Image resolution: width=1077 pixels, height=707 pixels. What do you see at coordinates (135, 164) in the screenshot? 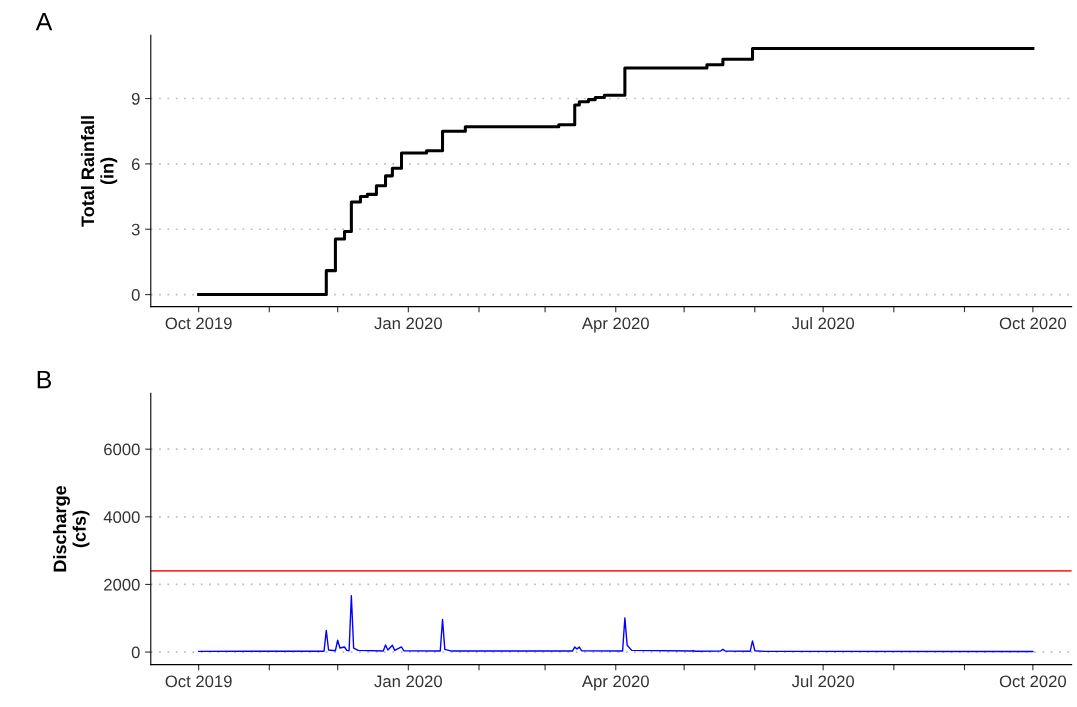
I see `y-tick-label: 6` at bounding box center [135, 164].